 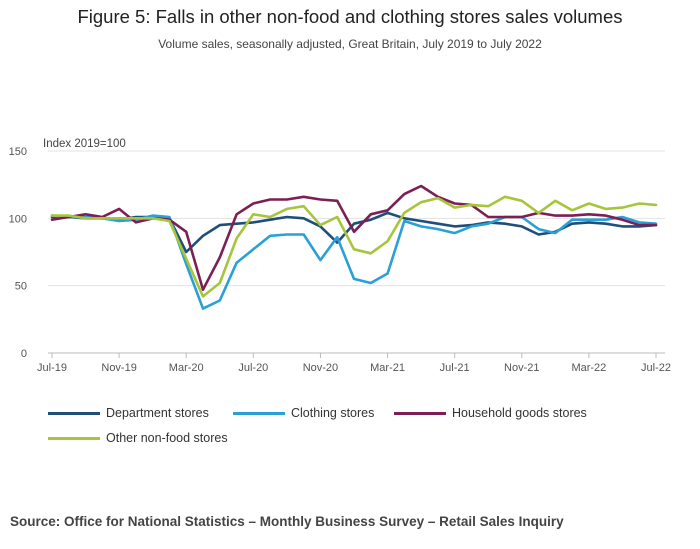 I want to click on legend-item-clothing-stores: Clothing stores, so click(x=303, y=413).